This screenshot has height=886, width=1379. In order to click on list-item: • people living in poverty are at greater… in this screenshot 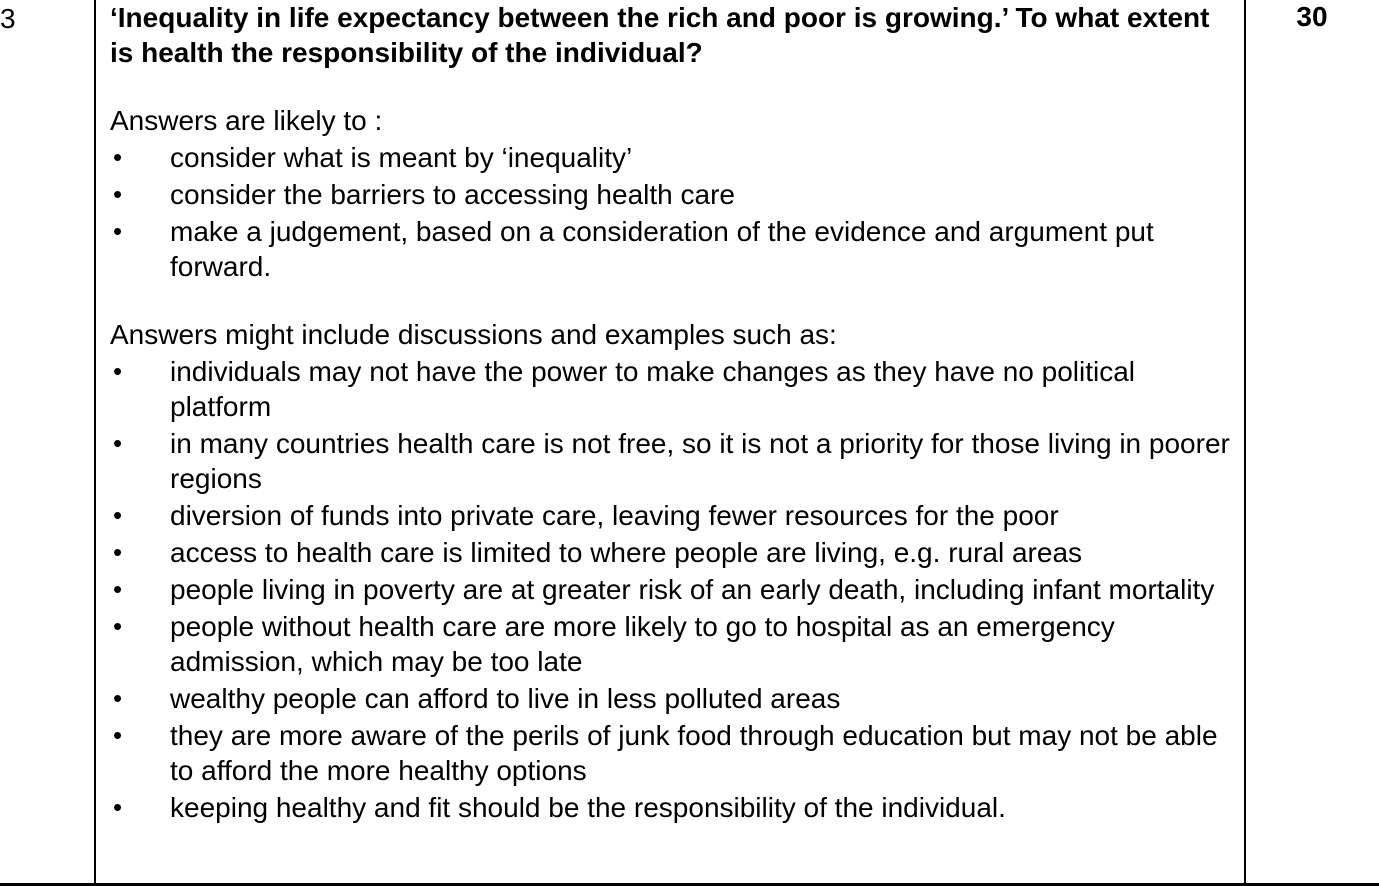, I will do `click(664, 589)`.